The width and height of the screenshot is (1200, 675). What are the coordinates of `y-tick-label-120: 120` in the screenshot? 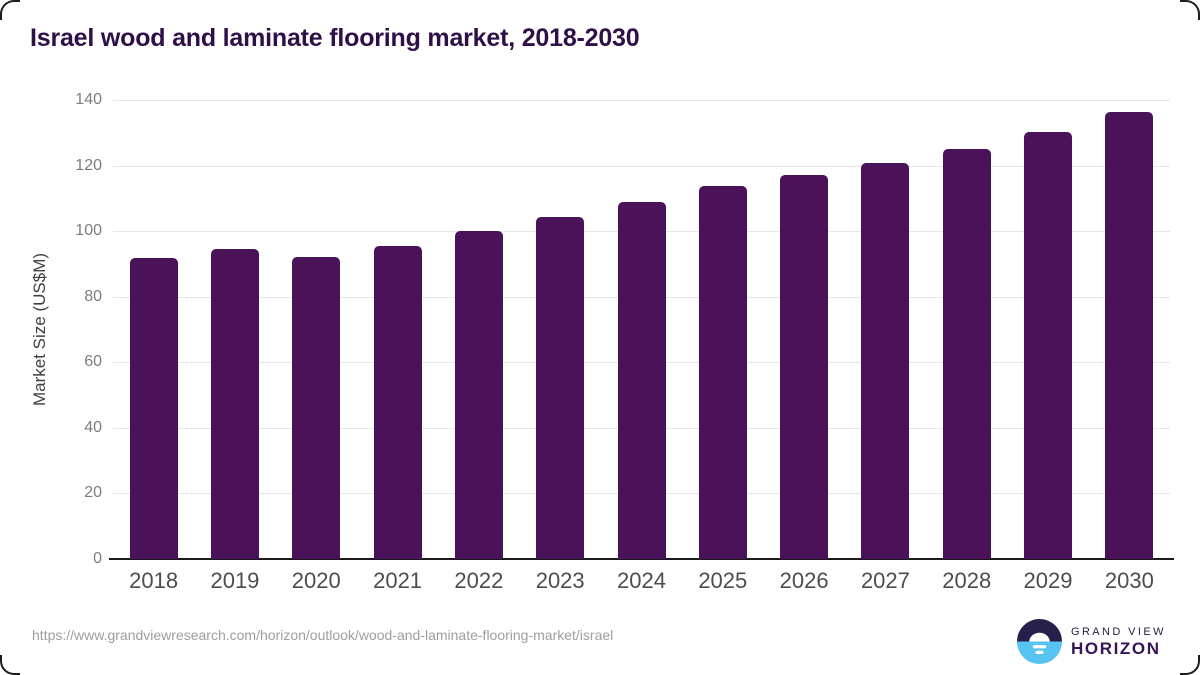 It's located at (88, 165).